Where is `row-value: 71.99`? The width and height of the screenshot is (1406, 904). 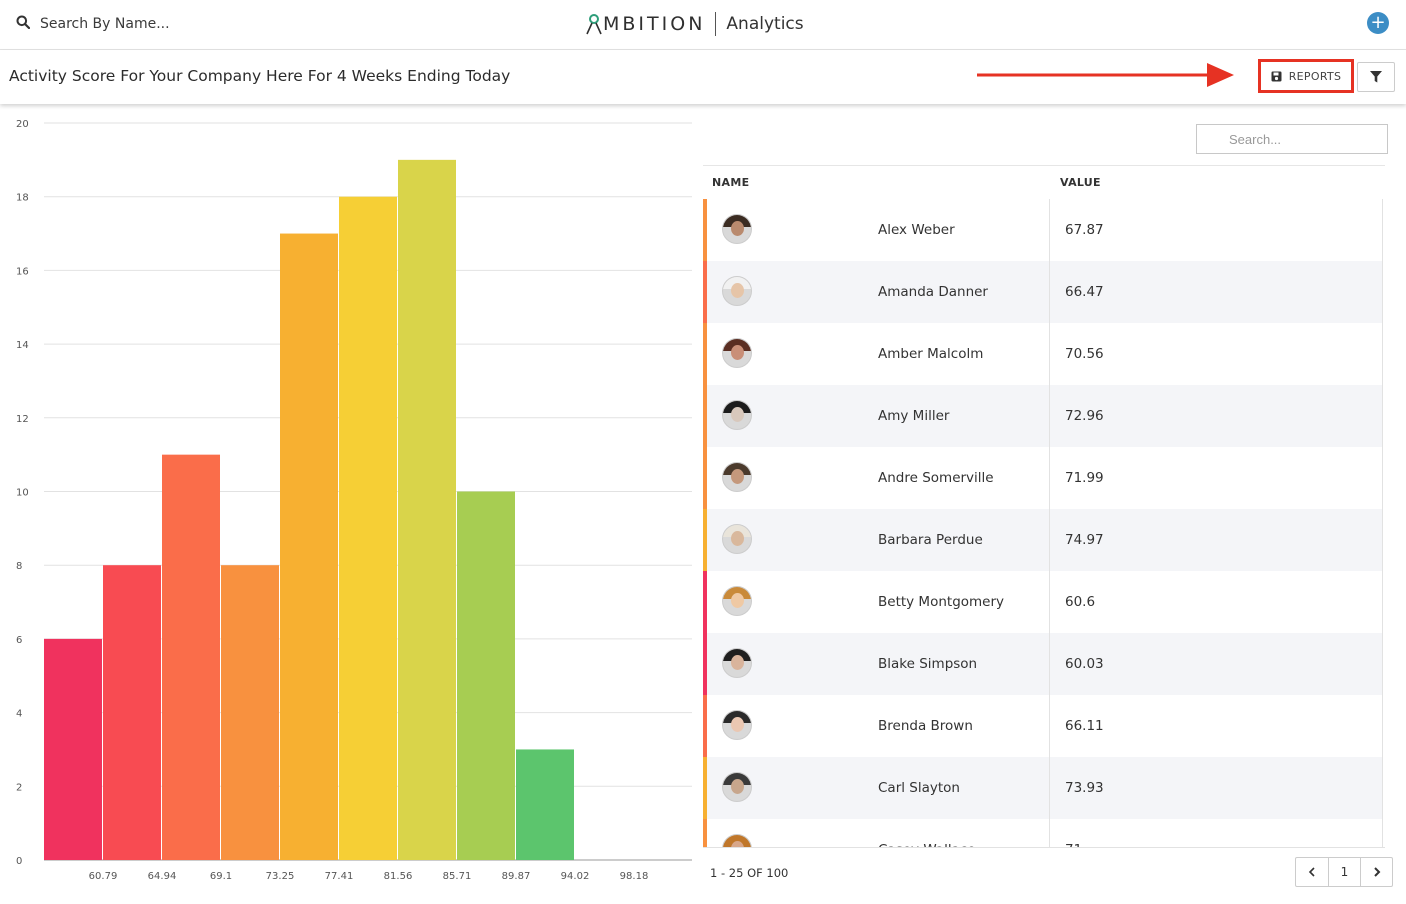 row-value: 71.99 is located at coordinates (1084, 478).